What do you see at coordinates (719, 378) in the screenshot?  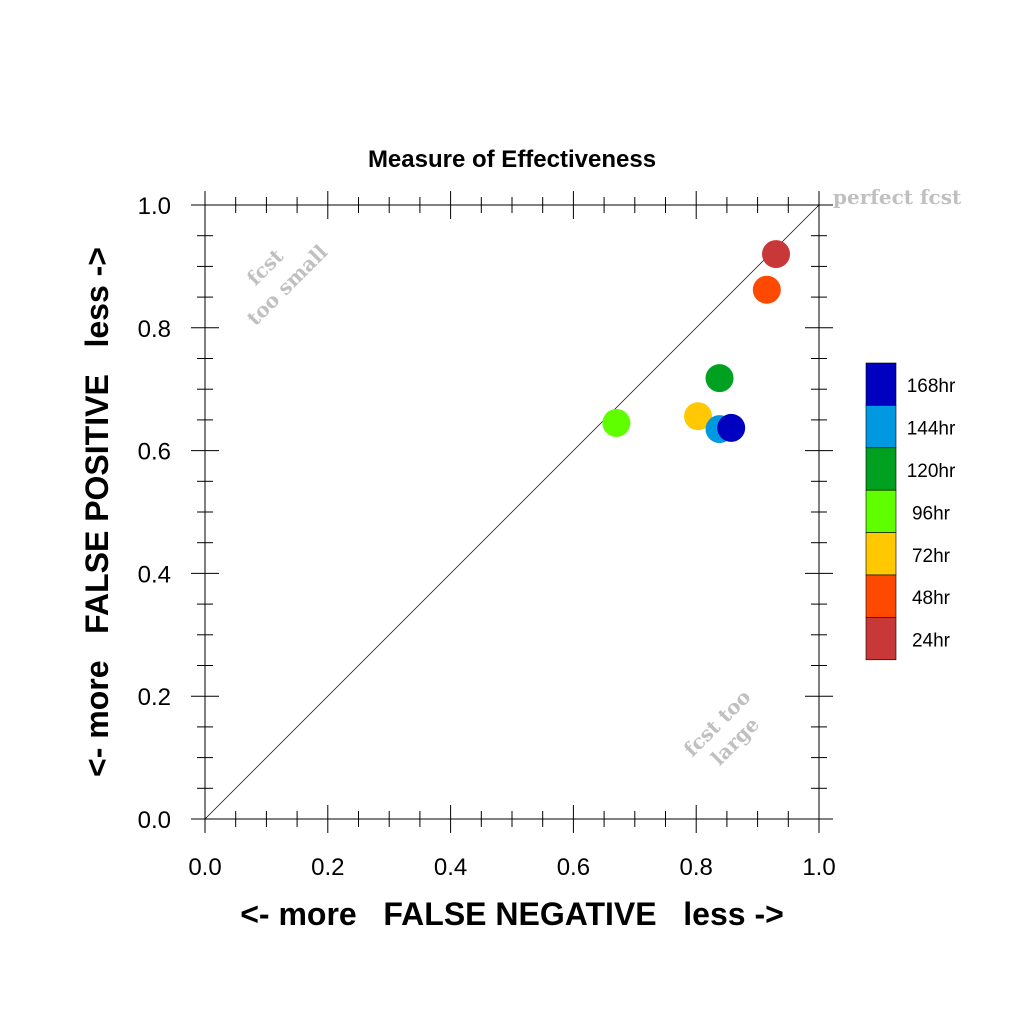 I see `point-120hr` at bounding box center [719, 378].